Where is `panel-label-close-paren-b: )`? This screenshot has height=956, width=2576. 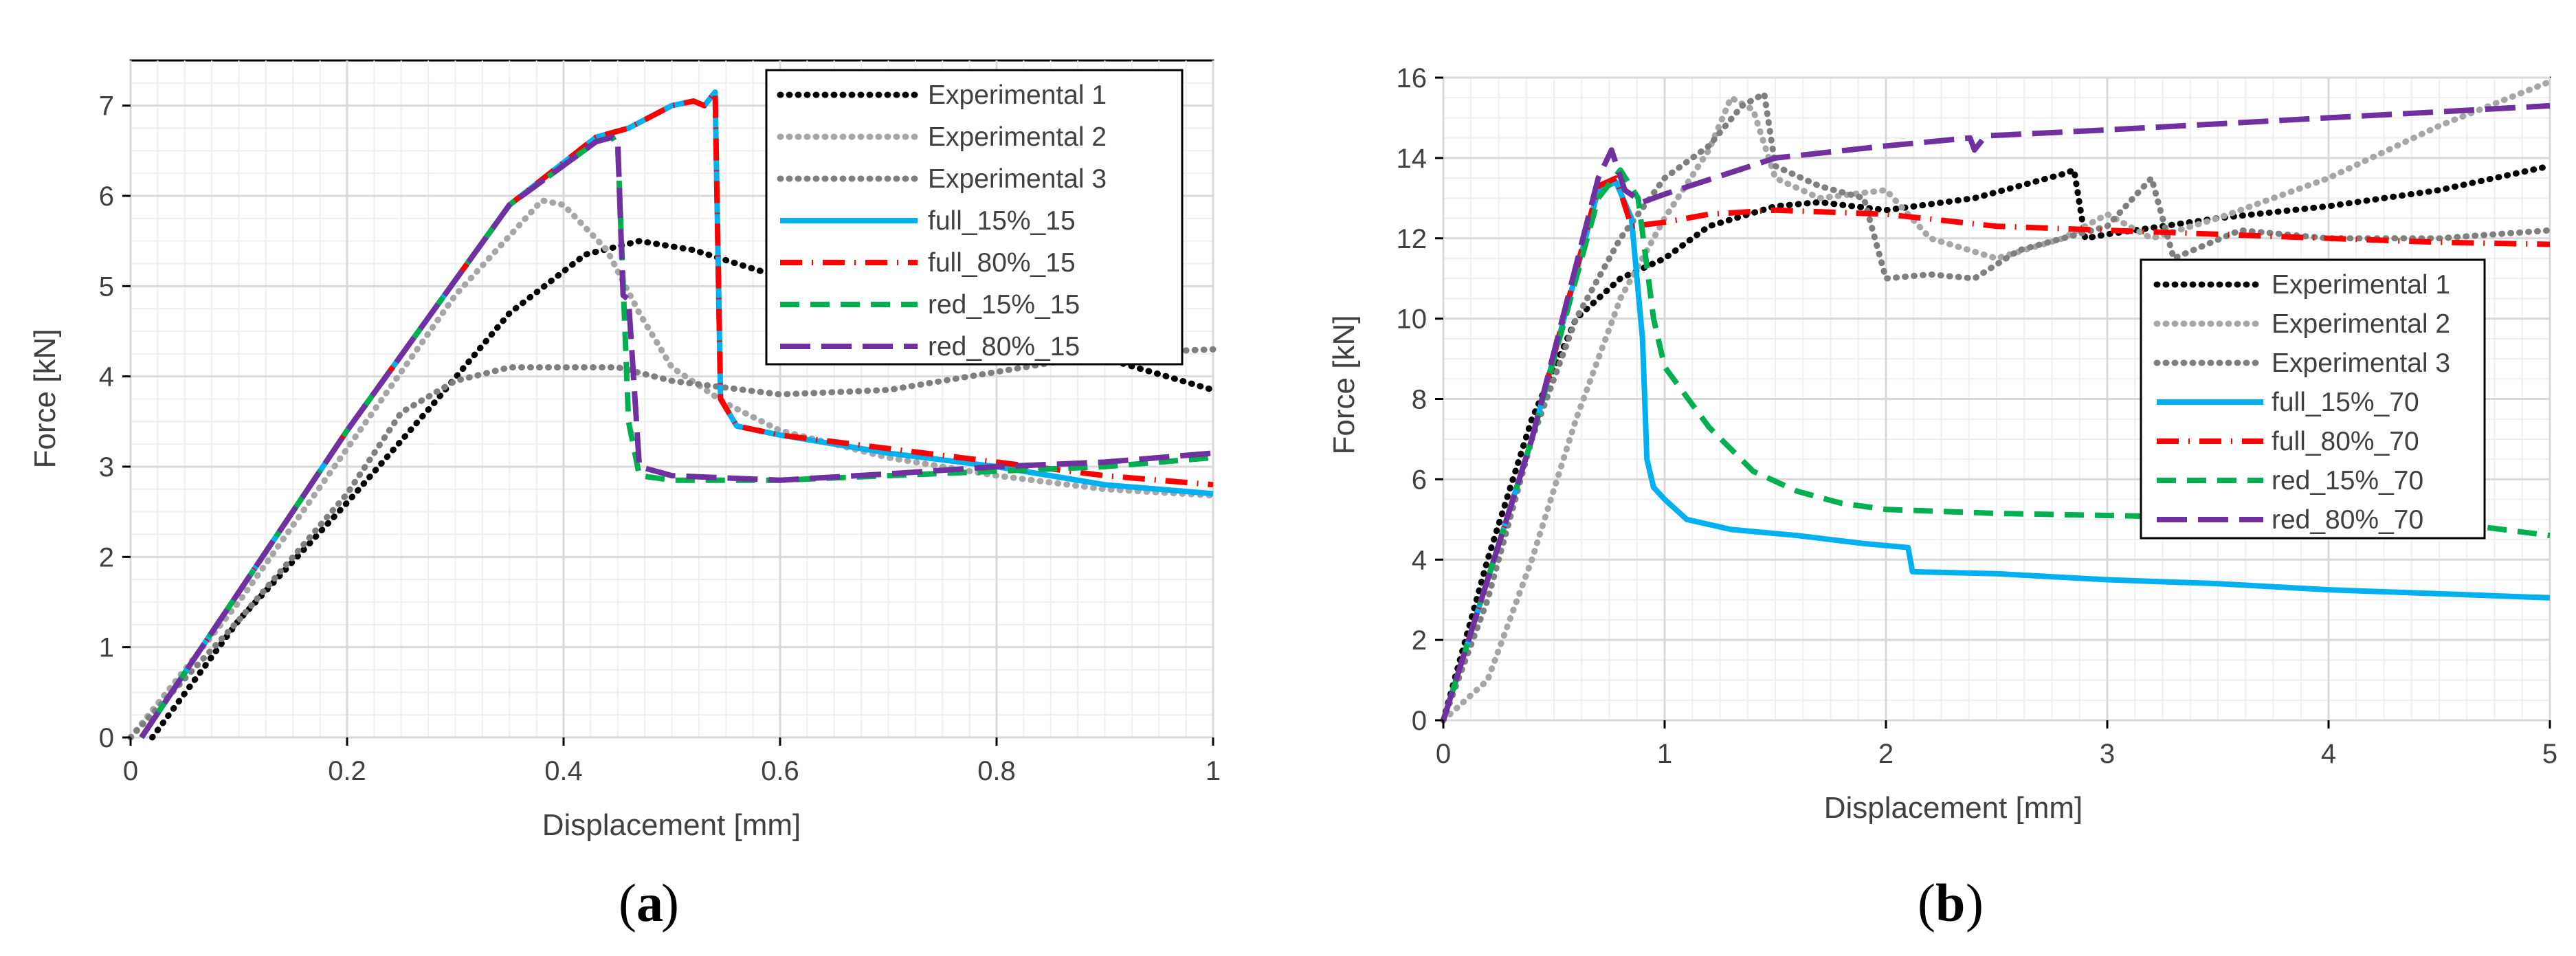 panel-label-close-paren-b: ) is located at coordinates (1975, 903).